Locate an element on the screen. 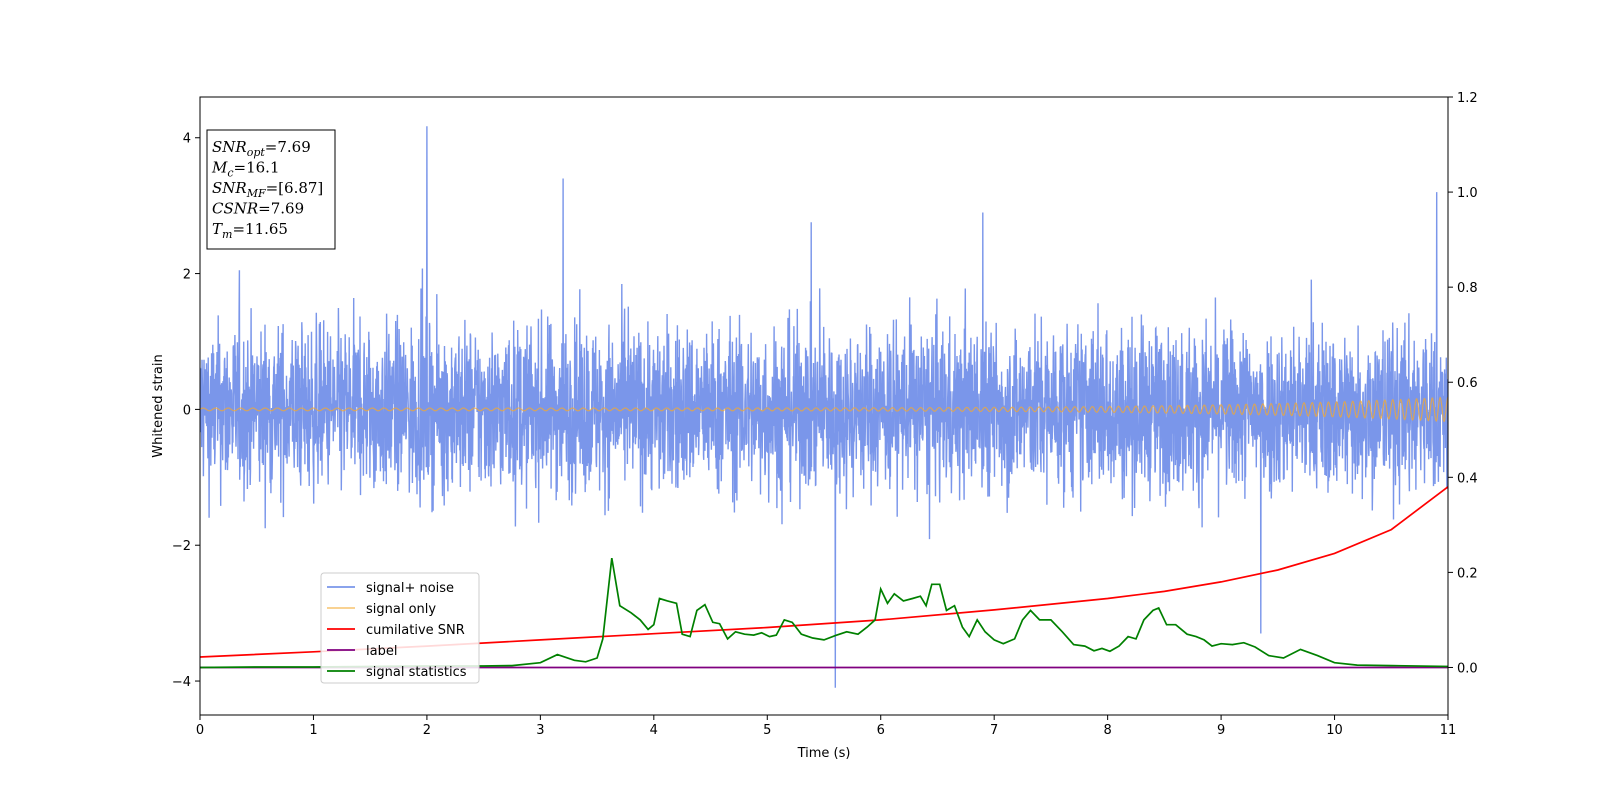 The height and width of the screenshot is (800, 1600). y-tick-label: −2 is located at coordinates (181, 546).